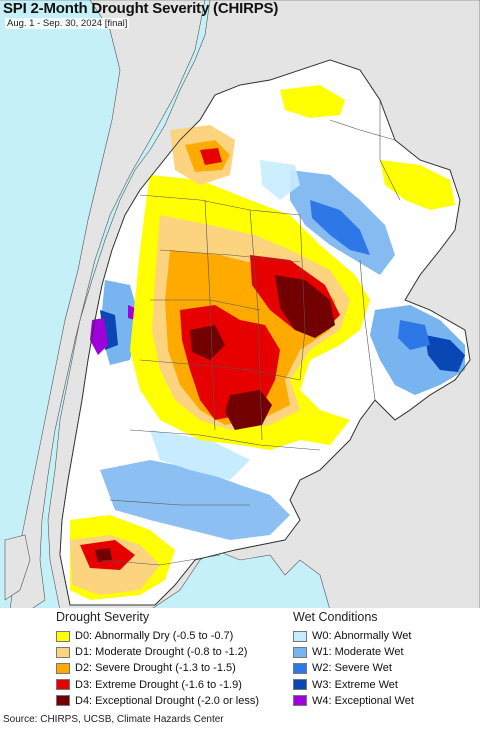 The image size is (480, 730). I want to click on legend-label-d3: D3: Extreme Drought (-1.6 to -1.9), so click(158, 684).